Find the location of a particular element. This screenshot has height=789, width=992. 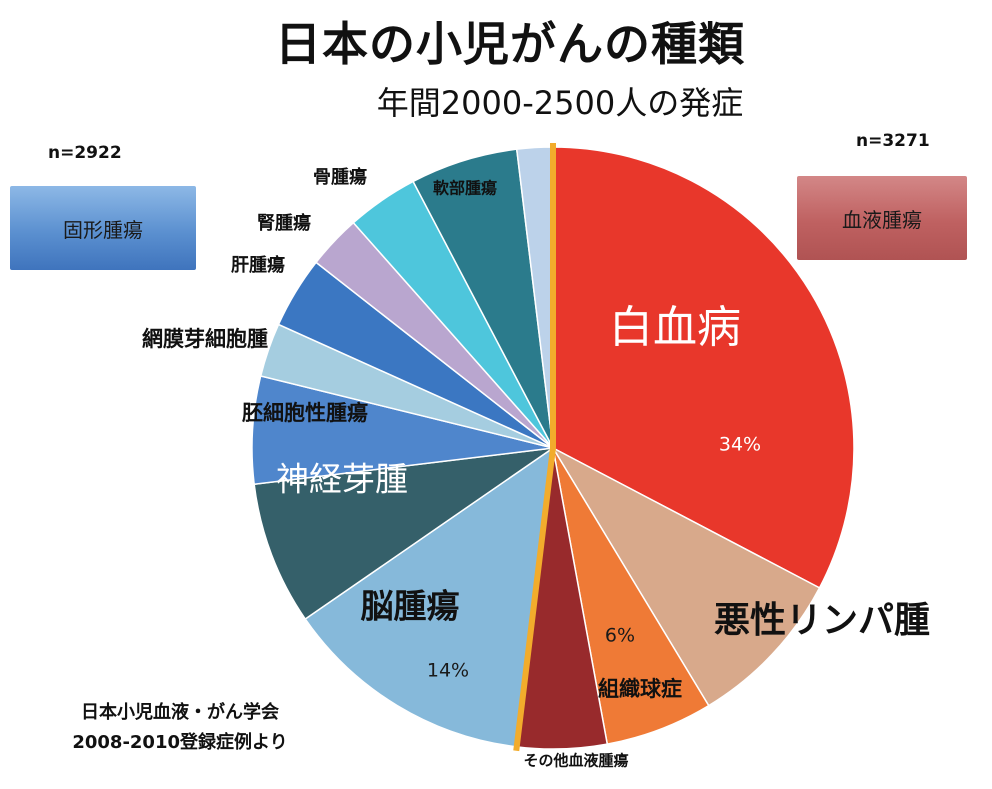

blood-count-label: n=3271 is located at coordinates (893, 141).